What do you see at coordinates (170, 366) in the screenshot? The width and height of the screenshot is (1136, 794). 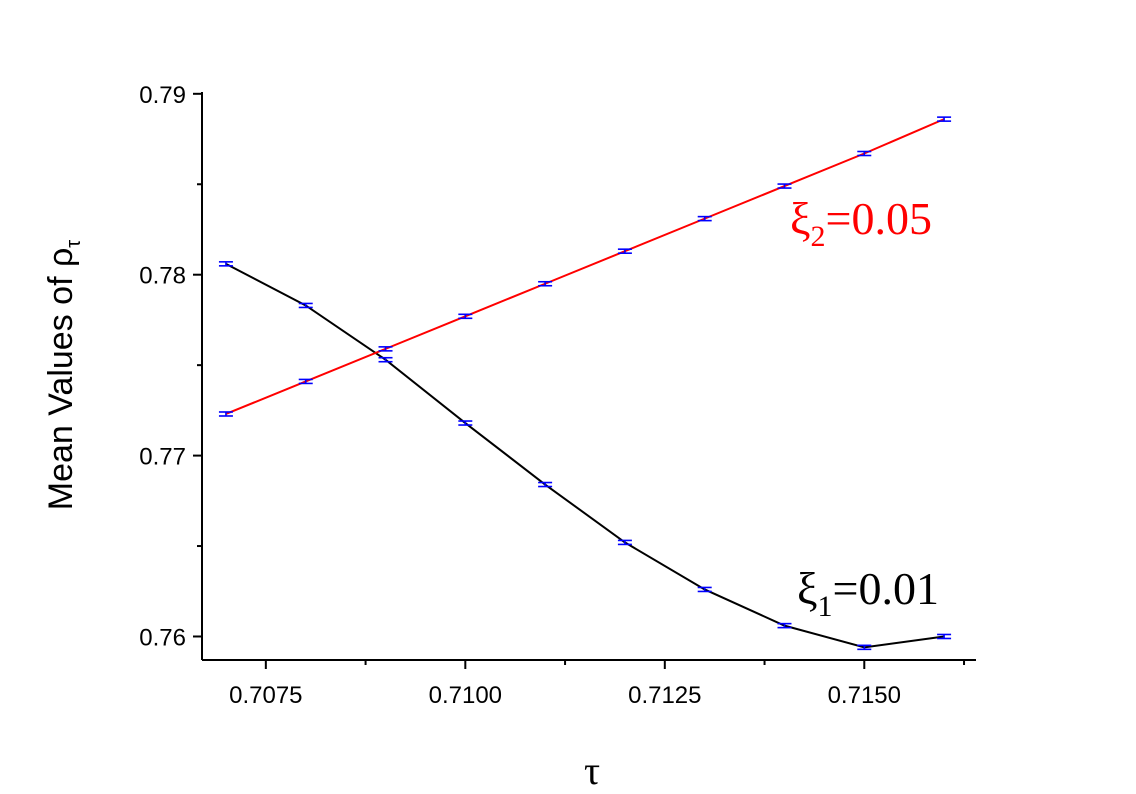 I see `y-ticks: 0.76 0.77 0.78 0.79` at bounding box center [170, 366].